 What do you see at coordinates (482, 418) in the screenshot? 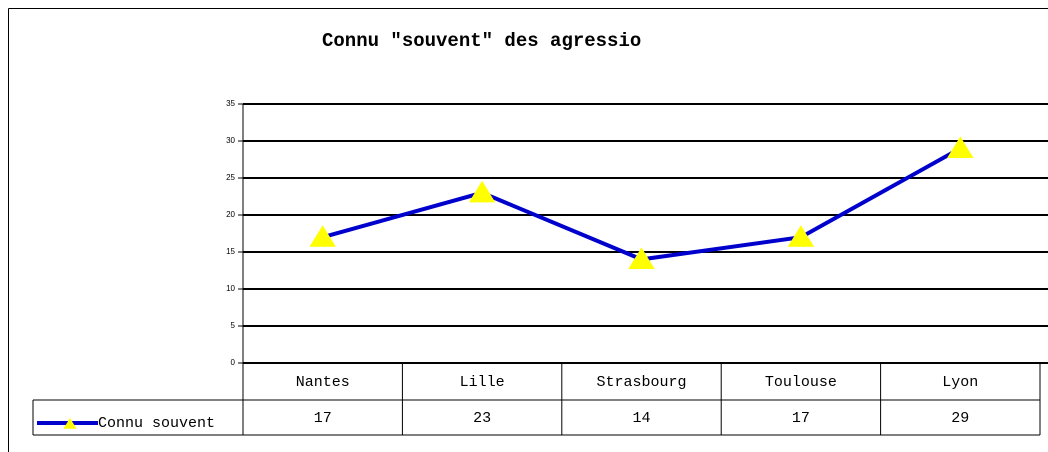
I see `table-value: 23` at bounding box center [482, 418].